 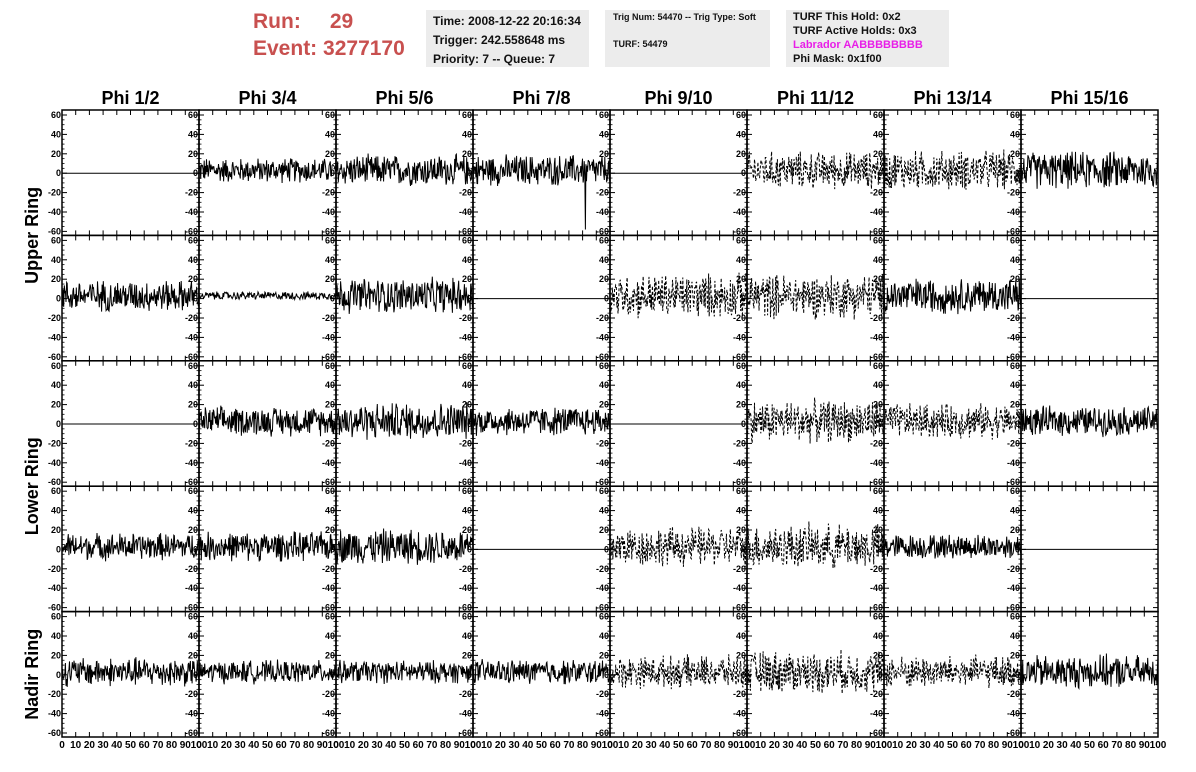 What do you see at coordinates (747, 745) in the screenshot?
I see `x-tick-label: 0` at bounding box center [747, 745].